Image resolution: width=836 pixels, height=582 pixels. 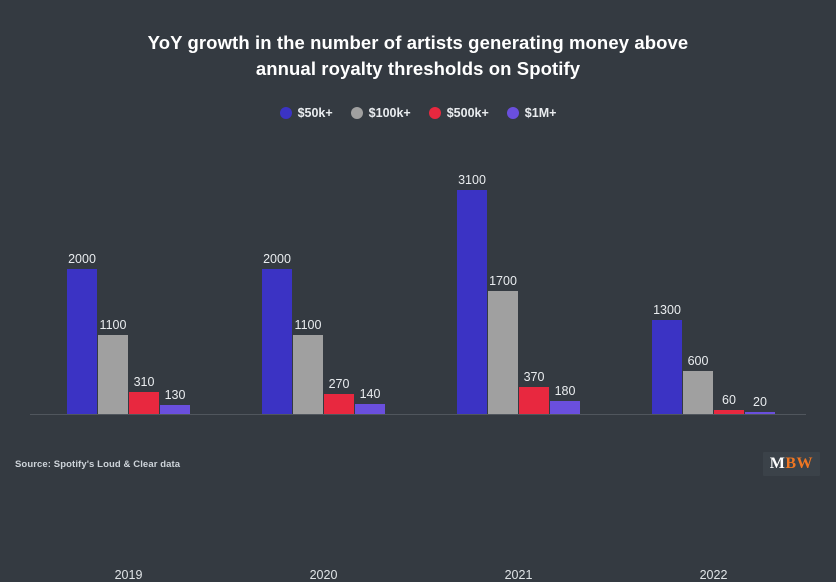 What do you see at coordinates (518, 575) in the screenshot?
I see `x-axis-tick-2021: 2021` at bounding box center [518, 575].